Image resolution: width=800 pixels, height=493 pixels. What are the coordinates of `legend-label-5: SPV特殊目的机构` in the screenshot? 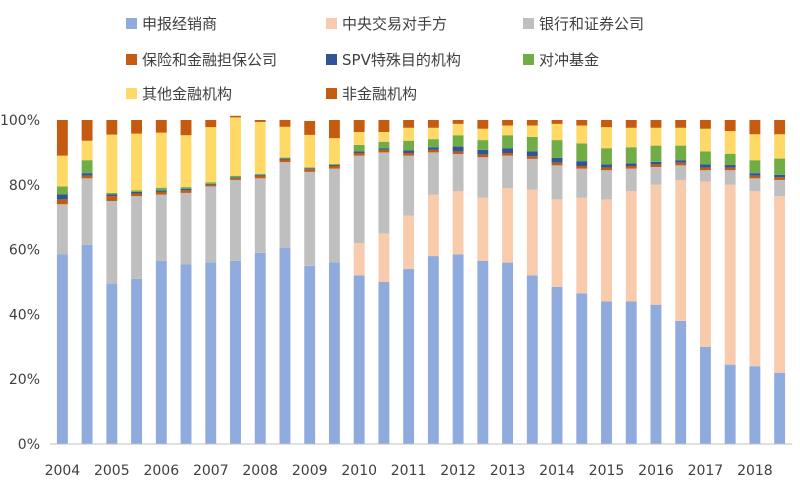 It's located at (401, 60).